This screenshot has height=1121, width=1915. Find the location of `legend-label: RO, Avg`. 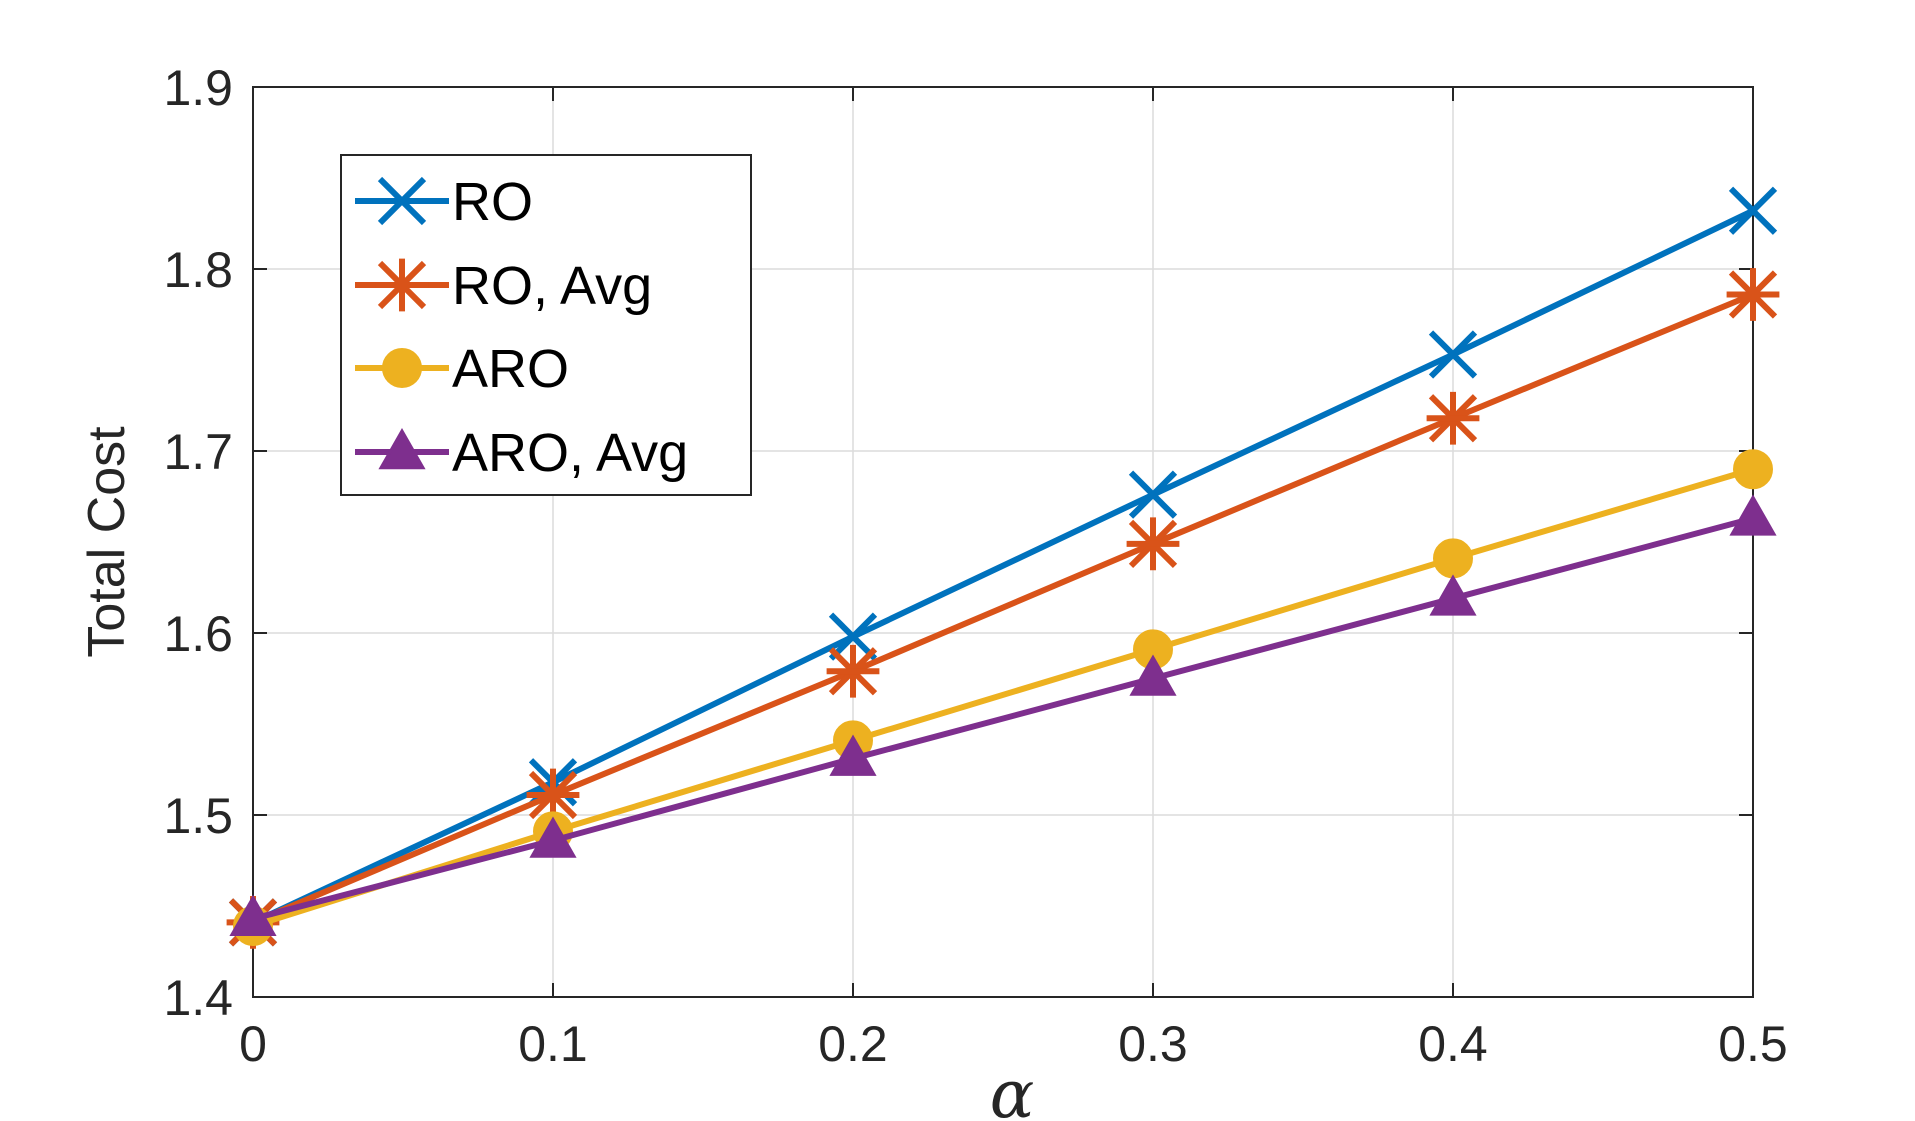

legend-label: RO, Avg is located at coordinates (552, 286).